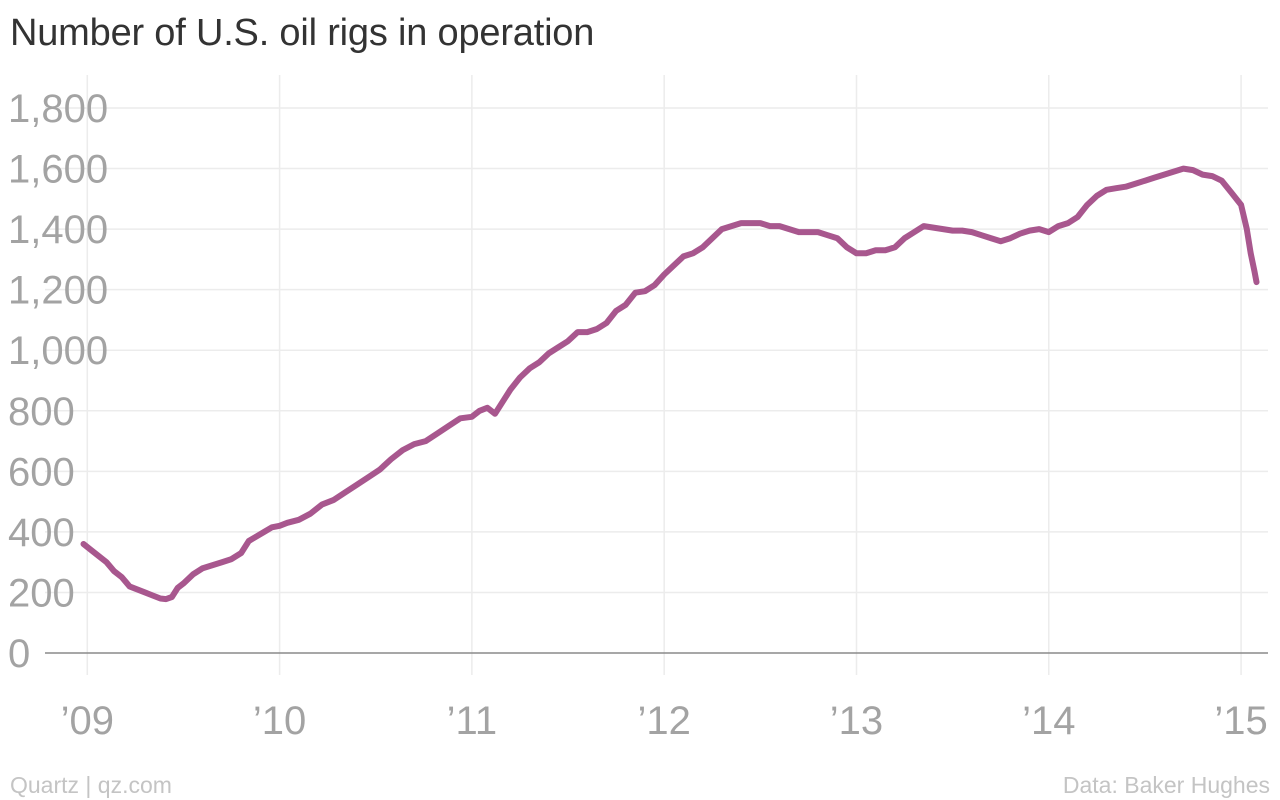 This screenshot has height=800, width=1280. I want to click on x-tick-label: ’14, so click(1048, 721).